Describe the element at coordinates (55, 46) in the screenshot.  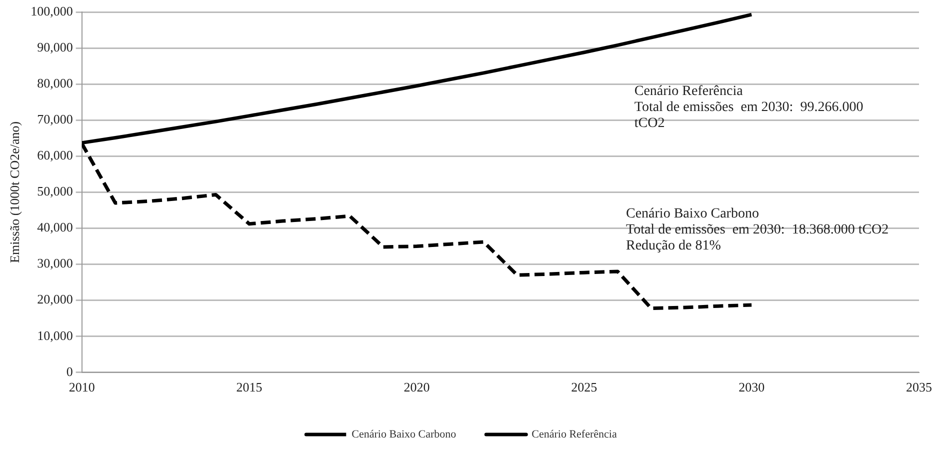
I see `y-tick-label: 90,000` at that location.